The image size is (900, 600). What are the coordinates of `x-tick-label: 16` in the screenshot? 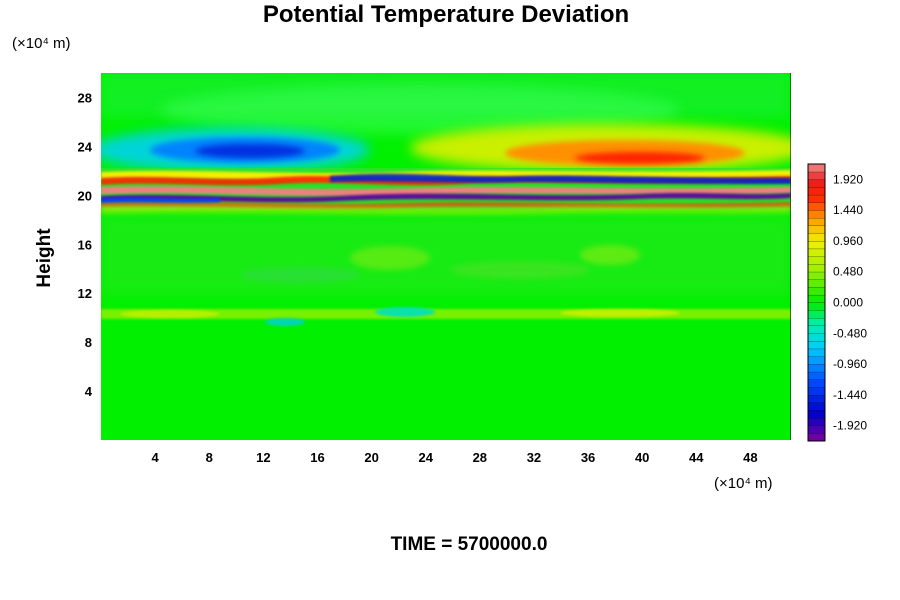 It's located at (317, 457).